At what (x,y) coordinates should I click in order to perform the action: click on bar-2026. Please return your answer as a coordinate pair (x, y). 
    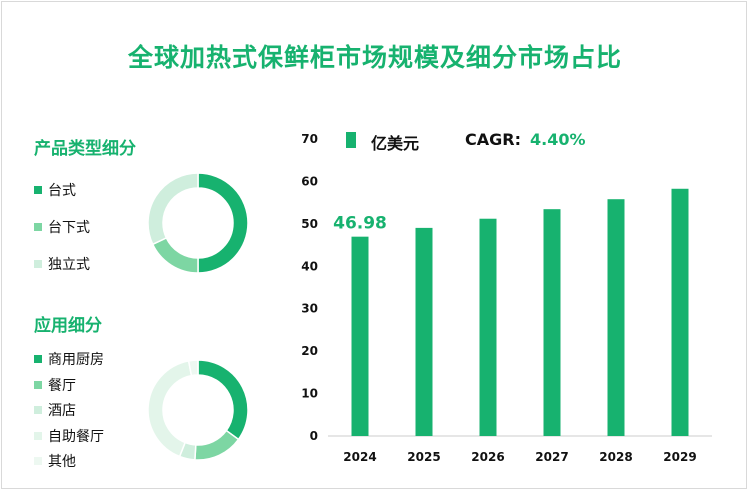
    Looking at the image, I should click on (488, 327).